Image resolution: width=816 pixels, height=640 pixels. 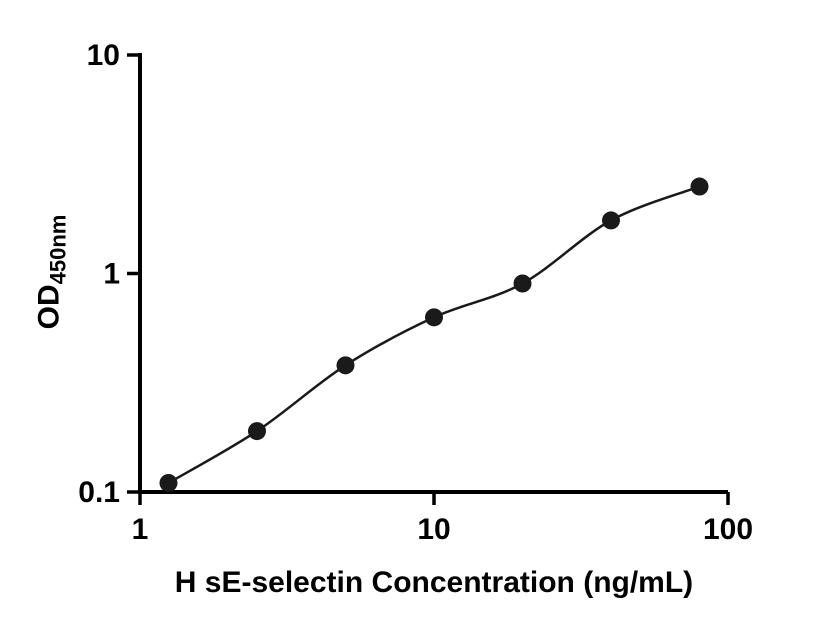 I want to click on x-tick-label: 10, so click(x=433, y=529).